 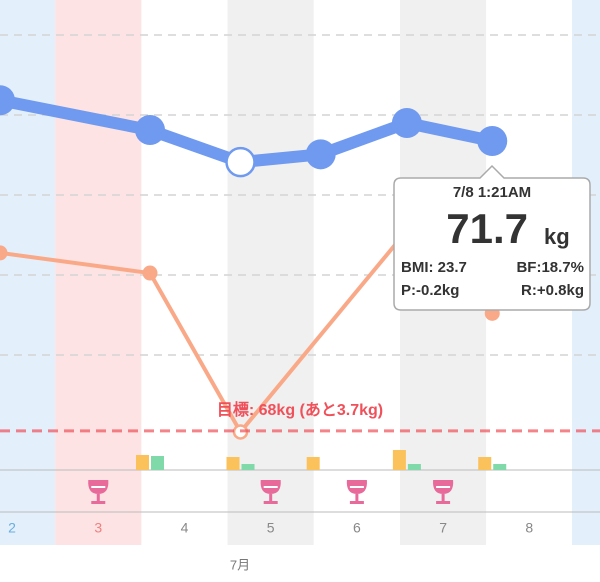 What do you see at coordinates (487, 228) in the screenshot?
I see `tooltip-weight: 71.7` at bounding box center [487, 228].